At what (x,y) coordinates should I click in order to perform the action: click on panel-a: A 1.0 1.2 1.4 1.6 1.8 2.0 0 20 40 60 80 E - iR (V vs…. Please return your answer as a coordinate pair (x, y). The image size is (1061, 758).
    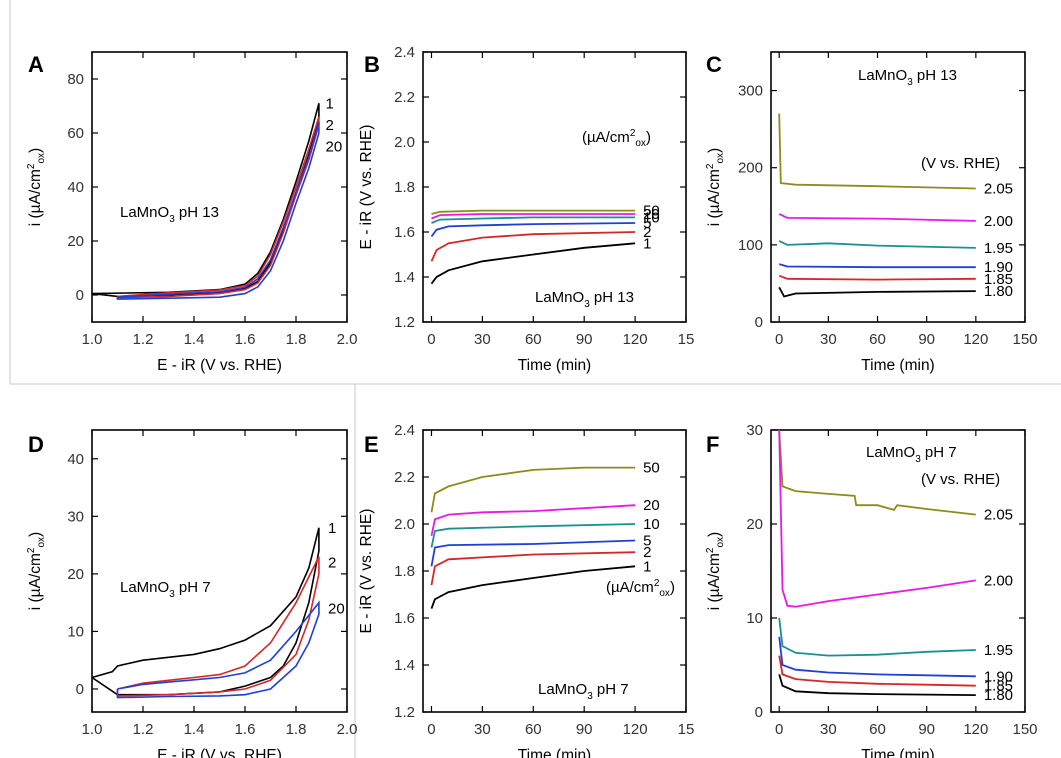
    Looking at the image, I should click on (192, 212).